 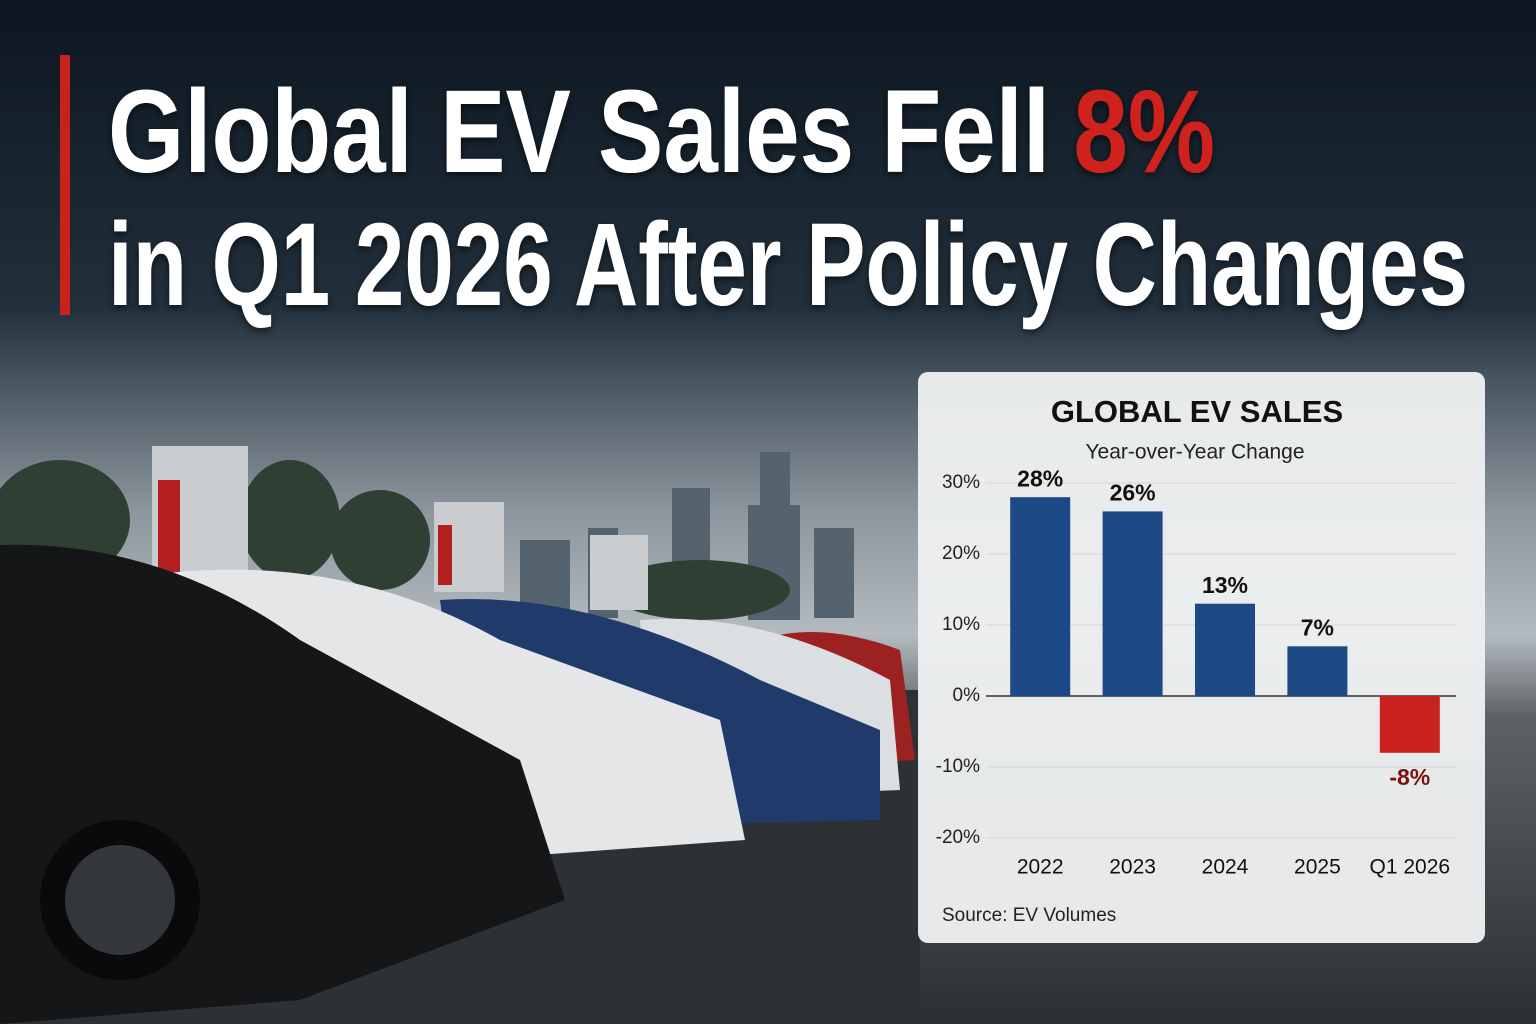 I want to click on data-label: 13%, so click(x=1225, y=585).